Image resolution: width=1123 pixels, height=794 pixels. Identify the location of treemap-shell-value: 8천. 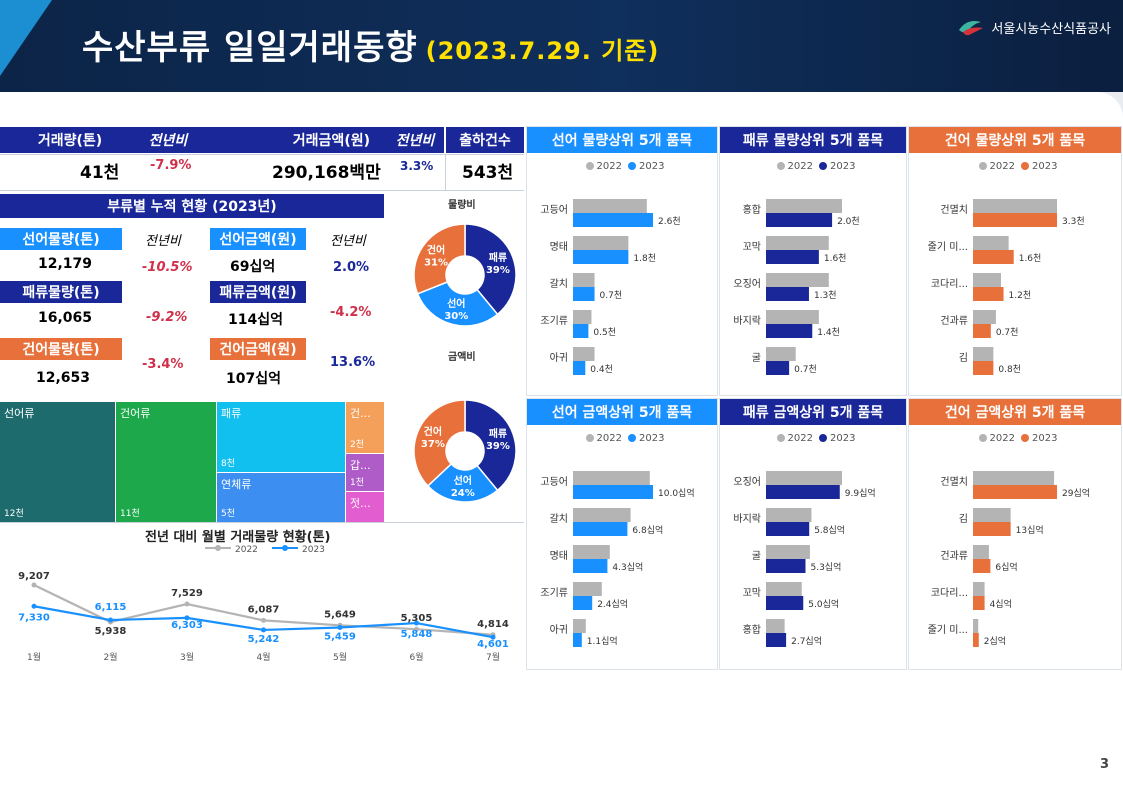
(228, 464).